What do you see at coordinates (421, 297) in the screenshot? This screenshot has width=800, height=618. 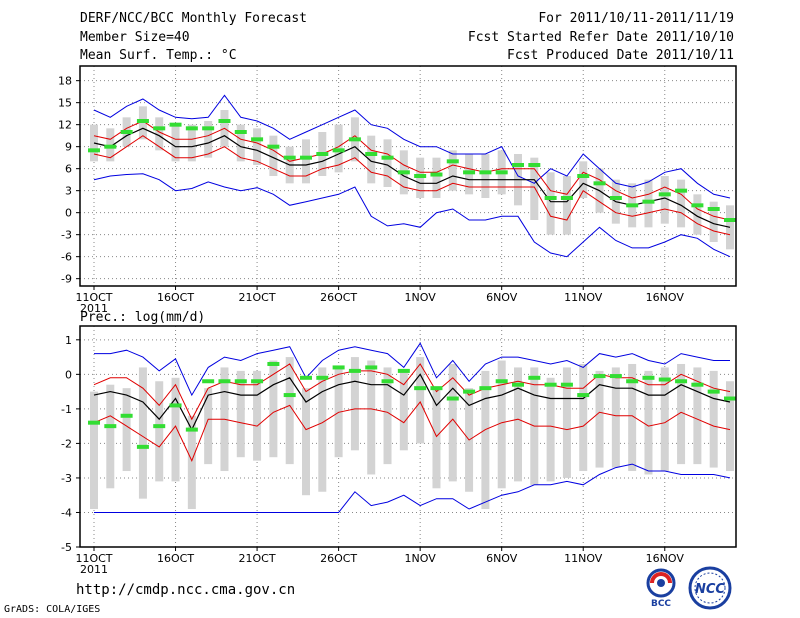 I see `temperature-x-tick-label: 1NOV` at bounding box center [421, 297].